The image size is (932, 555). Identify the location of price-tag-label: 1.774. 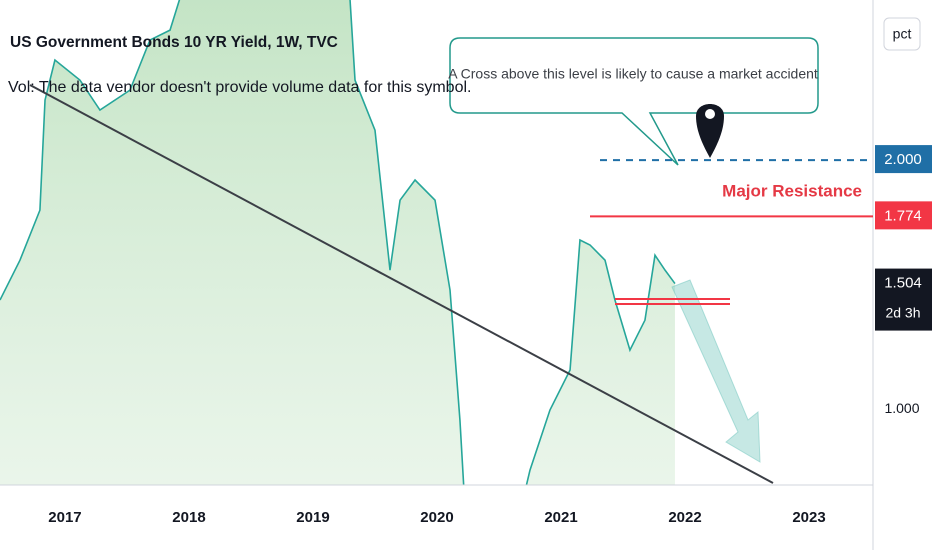
(903, 215).